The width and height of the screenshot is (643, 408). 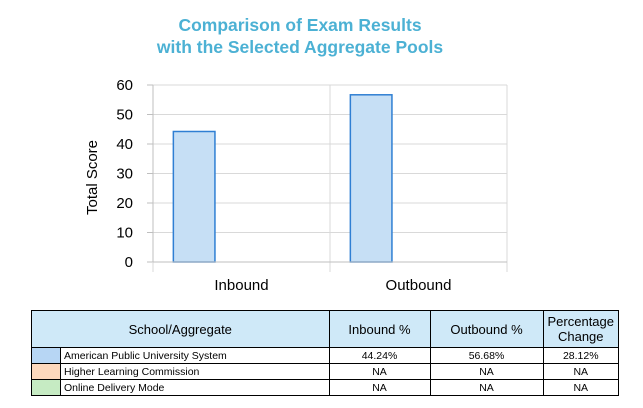 I want to click on table-row: Online Delivery Mode NA NA NA, so click(x=325, y=387).